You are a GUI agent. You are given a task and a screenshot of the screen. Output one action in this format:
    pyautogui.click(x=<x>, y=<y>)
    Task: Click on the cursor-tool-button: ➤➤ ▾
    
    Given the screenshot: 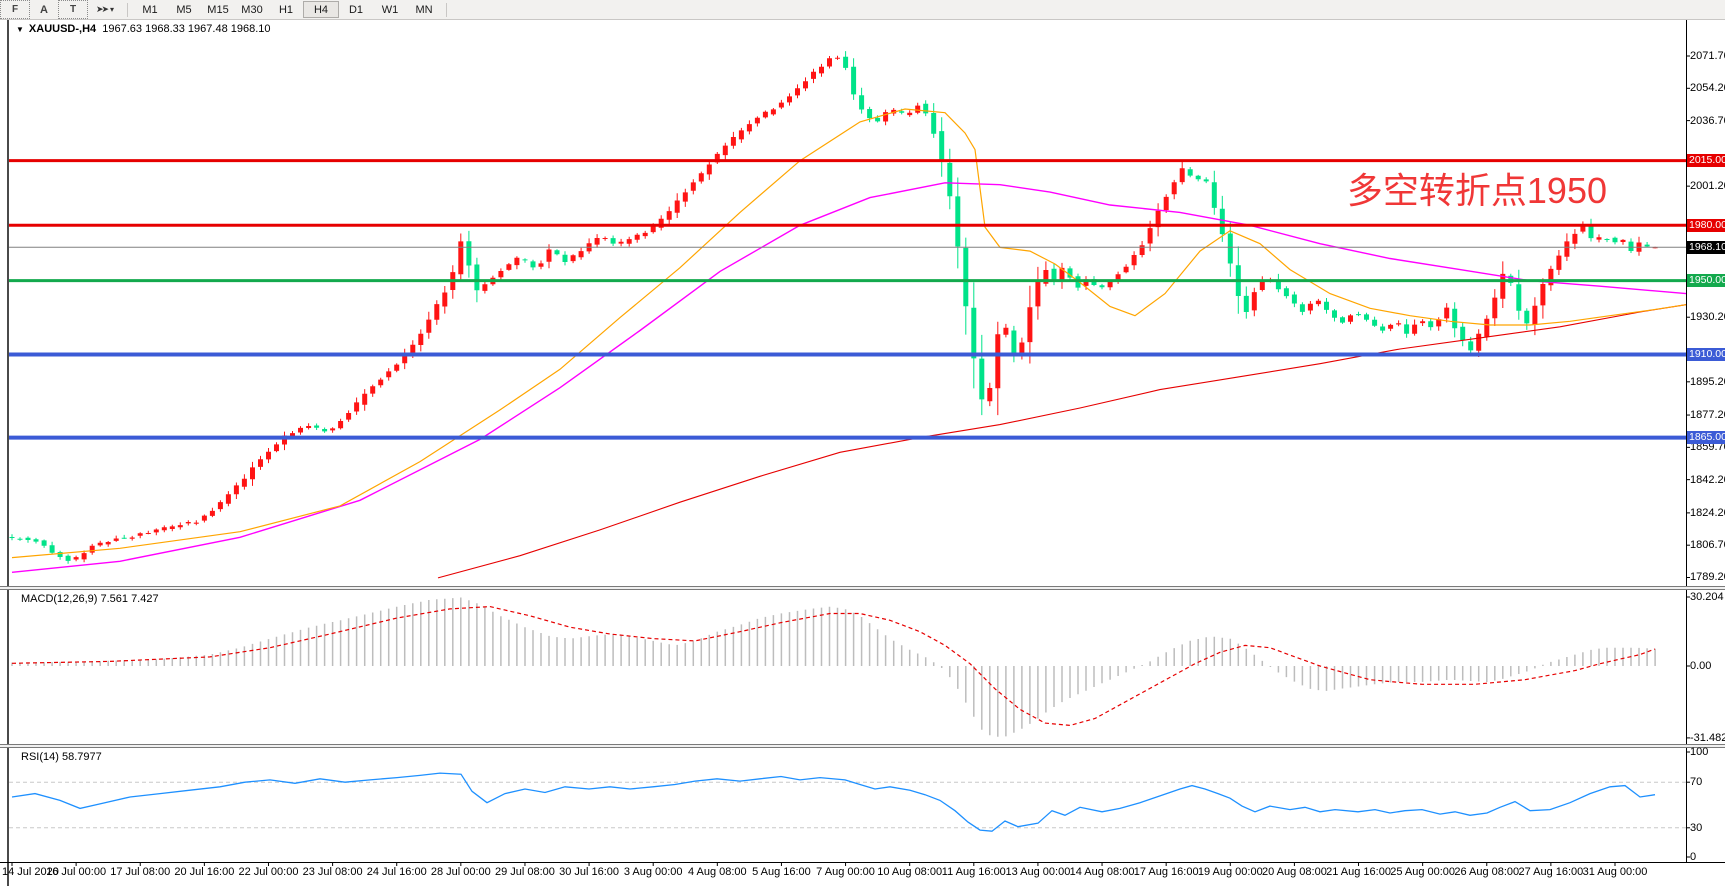 What is the action you would take?
    pyautogui.click(x=105, y=9)
    